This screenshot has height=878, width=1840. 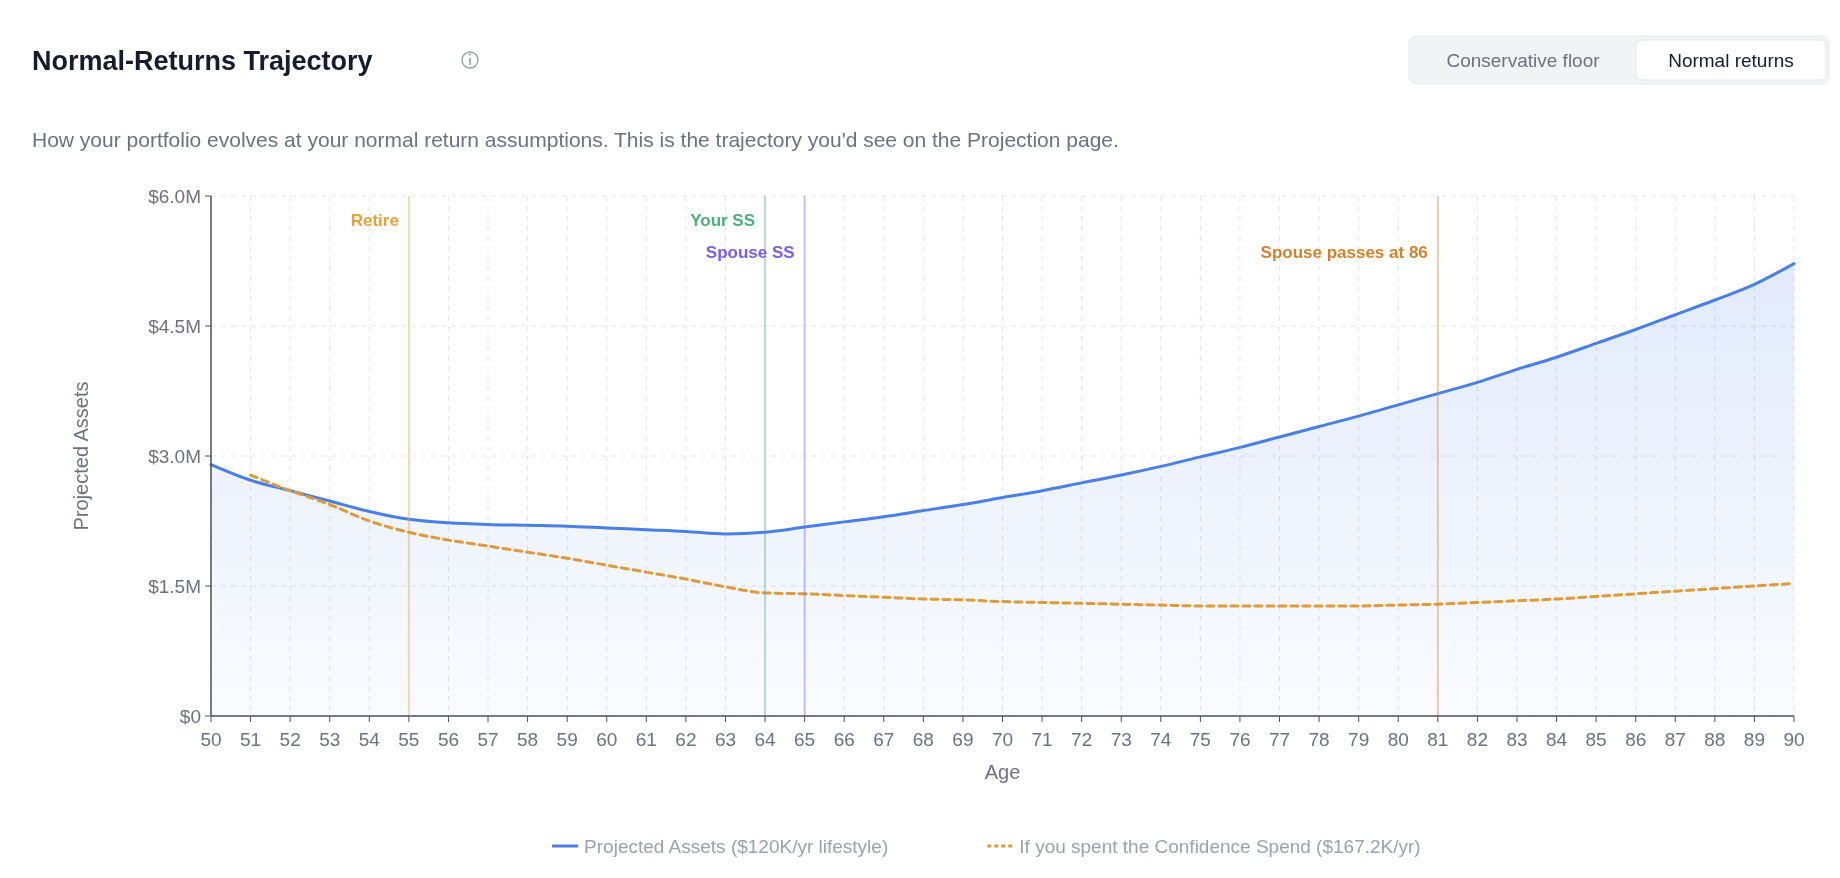 What do you see at coordinates (190, 716) in the screenshot?
I see `y-tick-label: $0` at bounding box center [190, 716].